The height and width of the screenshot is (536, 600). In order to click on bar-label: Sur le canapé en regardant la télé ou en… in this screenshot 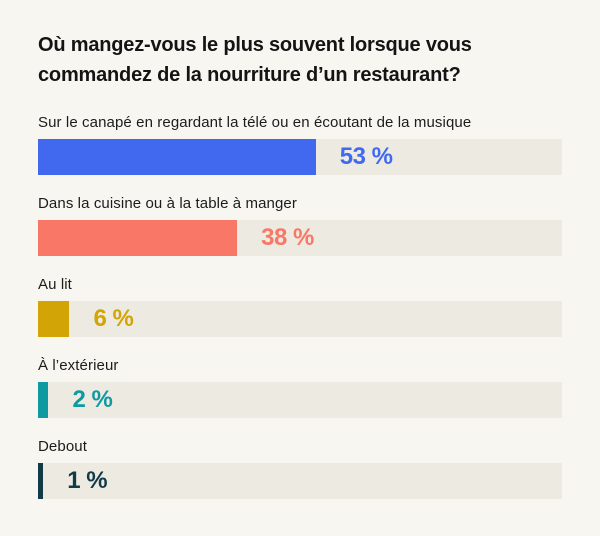, I will do `click(255, 122)`.